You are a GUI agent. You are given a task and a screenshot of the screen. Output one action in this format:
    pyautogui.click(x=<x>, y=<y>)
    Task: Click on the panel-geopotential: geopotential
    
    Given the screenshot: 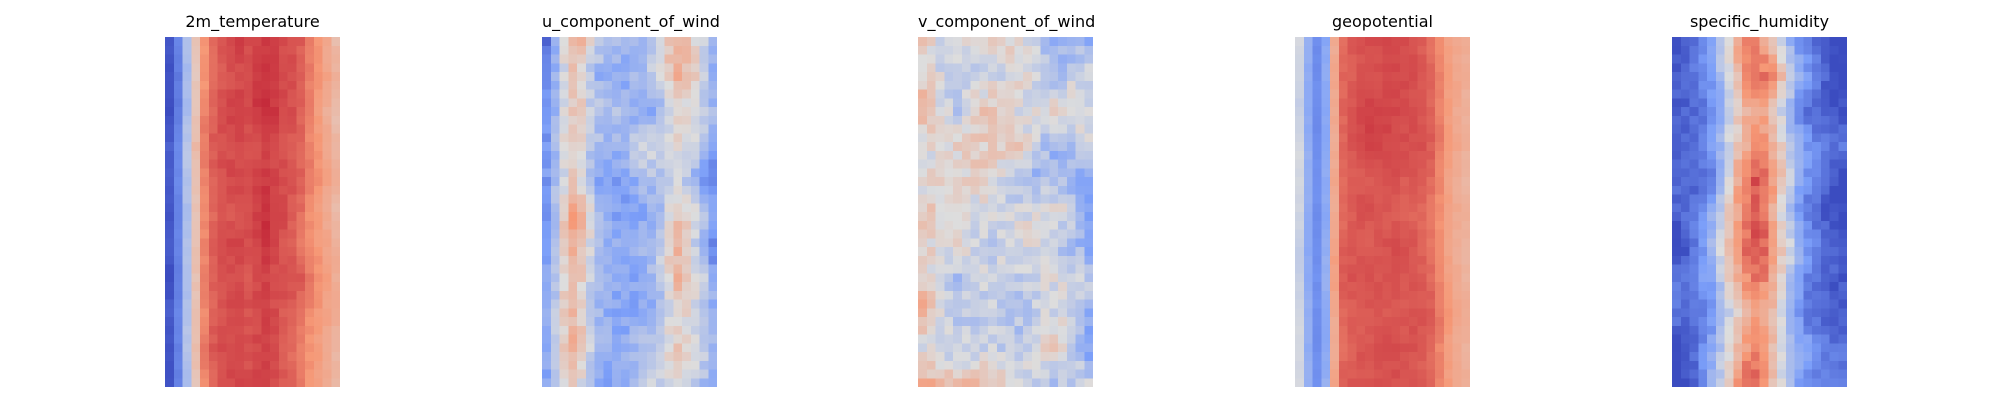 What is the action you would take?
    pyautogui.click(x=1382, y=200)
    